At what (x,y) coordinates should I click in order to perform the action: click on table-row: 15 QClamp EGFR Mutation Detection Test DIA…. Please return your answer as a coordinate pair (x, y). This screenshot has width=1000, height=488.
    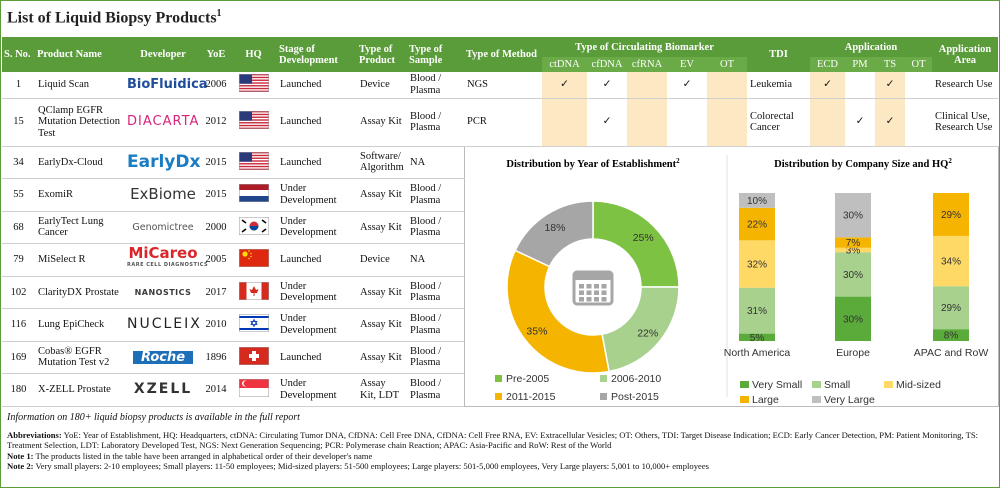
    Looking at the image, I should click on (500, 122).